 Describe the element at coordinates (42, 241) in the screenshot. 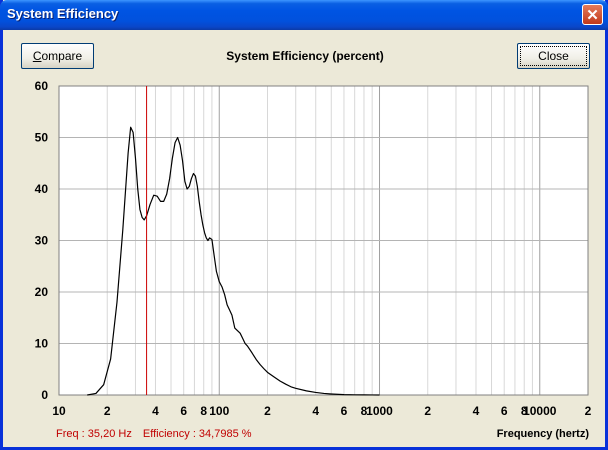

I see `y-tick-label: 30` at that location.